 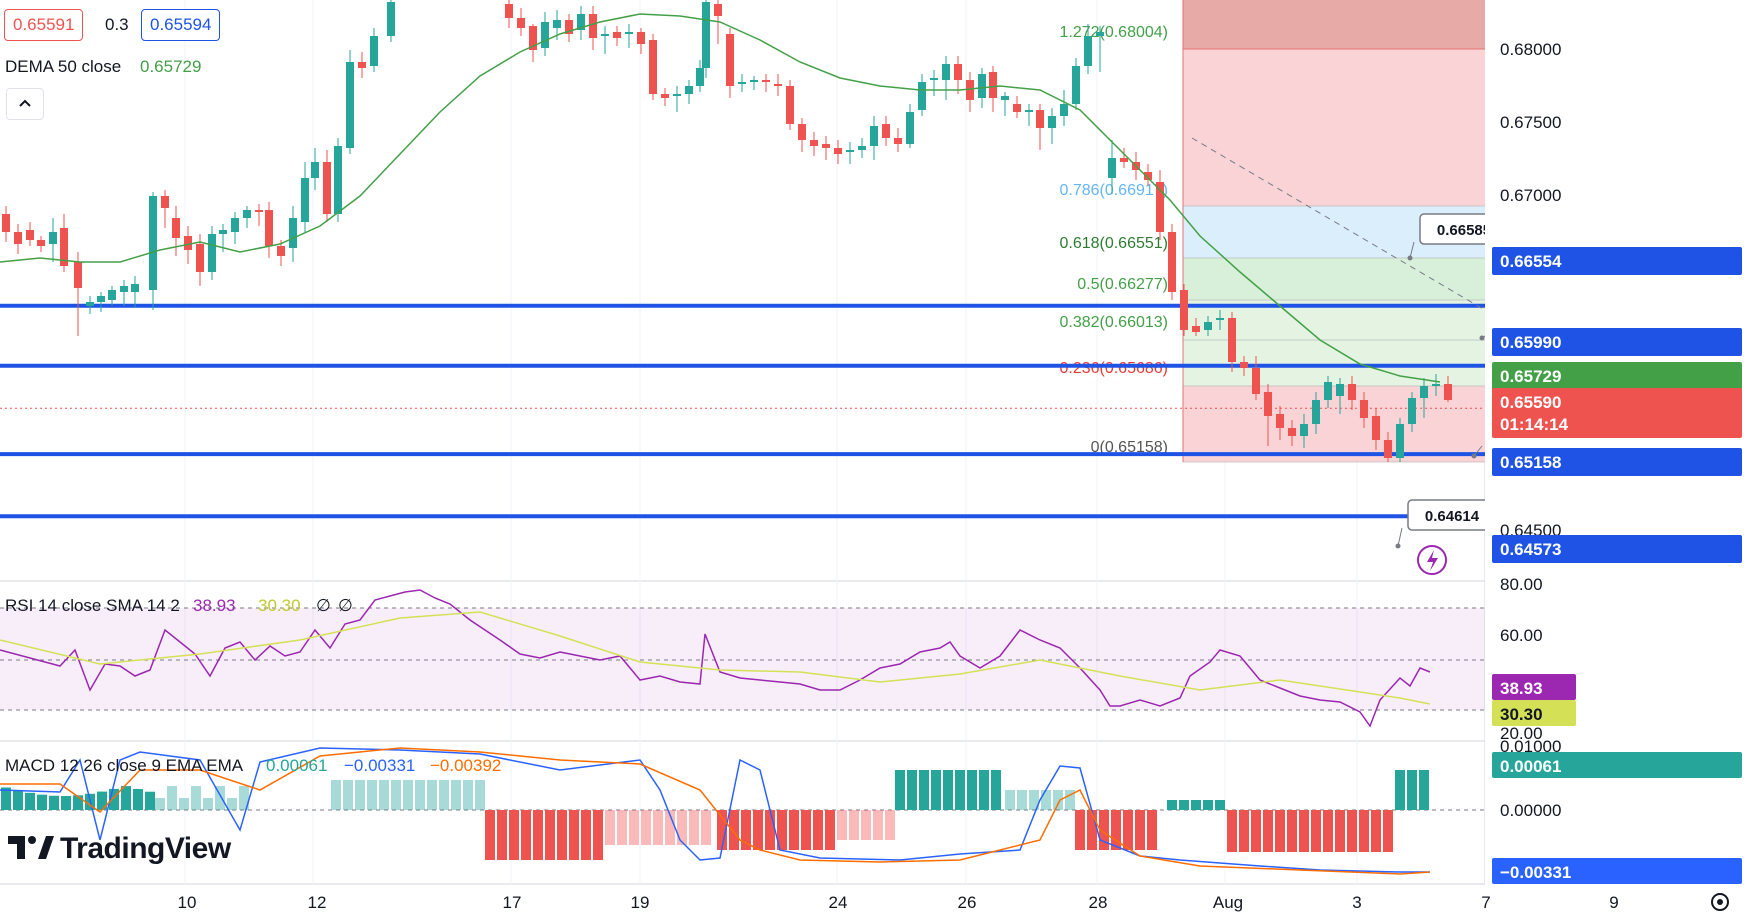 What do you see at coordinates (214, 605) in the screenshot?
I see `rsi-legend-value: 38.93` at bounding box center [214, 605].